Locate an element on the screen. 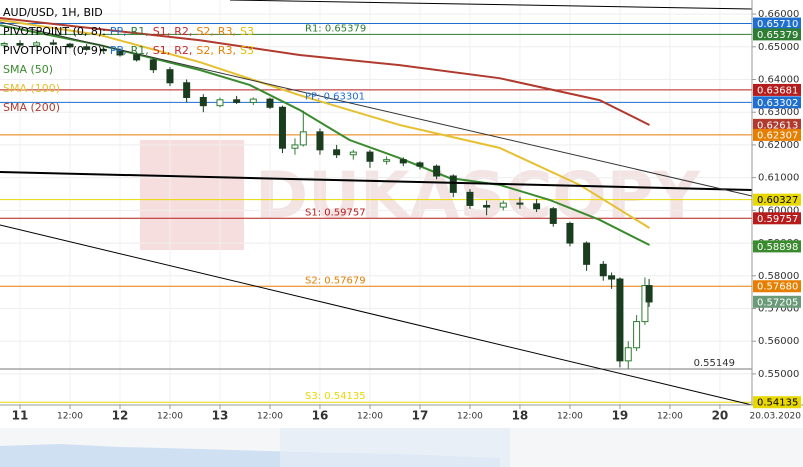 This screenshot has width=803, height=467. legend-line: PIVOTPOINT (0, 9): PP, R1, S1, R2, S2, R3, S3 is located at coordinates (128, 50).